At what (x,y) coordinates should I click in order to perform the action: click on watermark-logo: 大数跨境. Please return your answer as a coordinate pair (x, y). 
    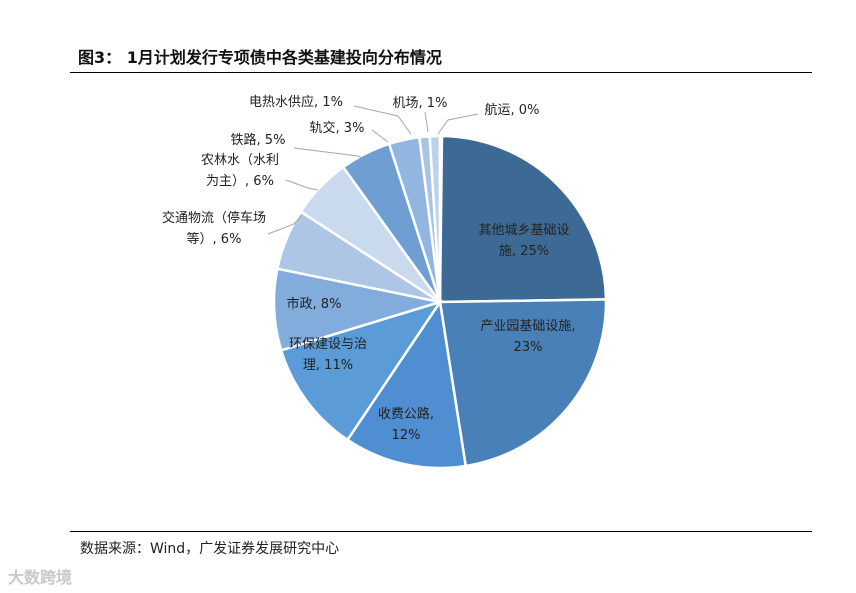
    Looking at the image, I should click on (40, 577).